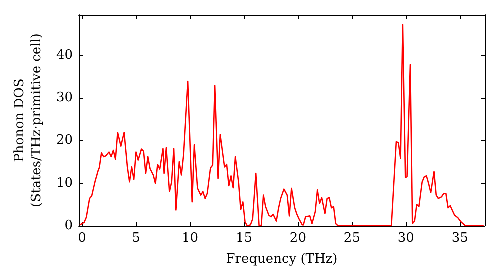 The width and height of the screenshot is (500, 280). I want to click on y-tick-label: 20, so click(64, 140).